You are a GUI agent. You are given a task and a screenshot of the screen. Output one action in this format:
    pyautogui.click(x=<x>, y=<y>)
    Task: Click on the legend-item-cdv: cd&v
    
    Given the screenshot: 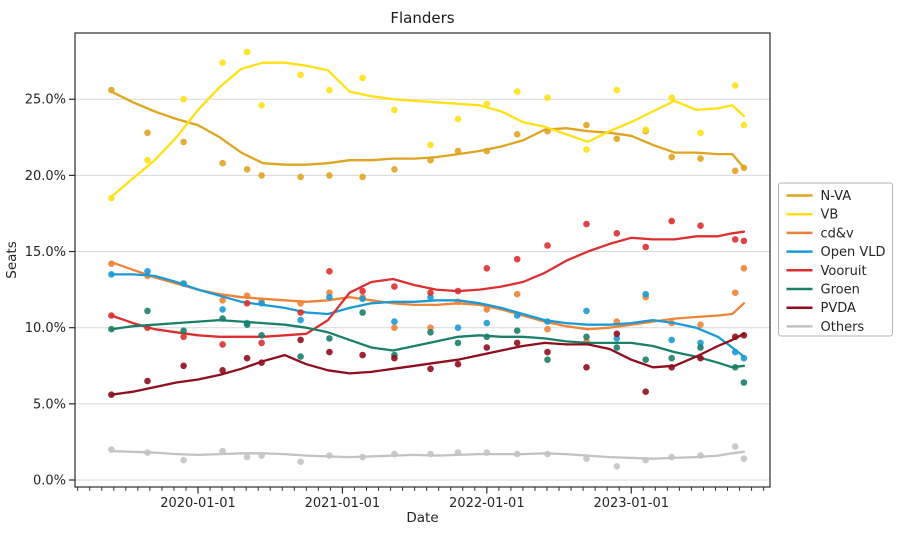 What is the action you would take?
    pyautogui.click(x=820, y=233)
    